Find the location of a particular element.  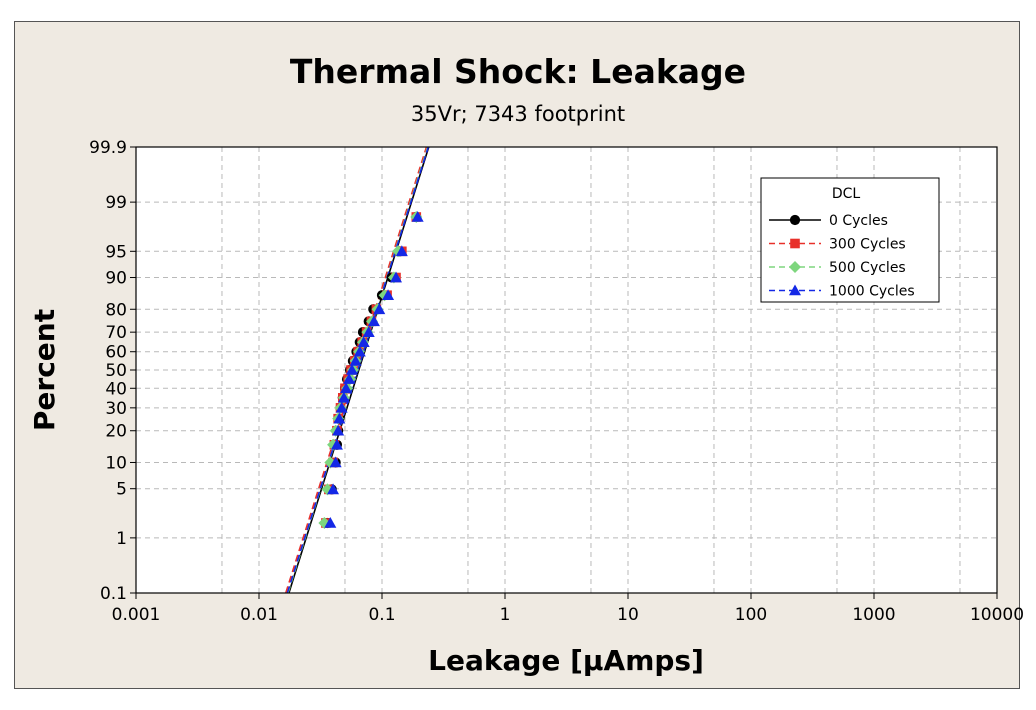

x-tick-label: 10 is located at coordinates (628, 615).